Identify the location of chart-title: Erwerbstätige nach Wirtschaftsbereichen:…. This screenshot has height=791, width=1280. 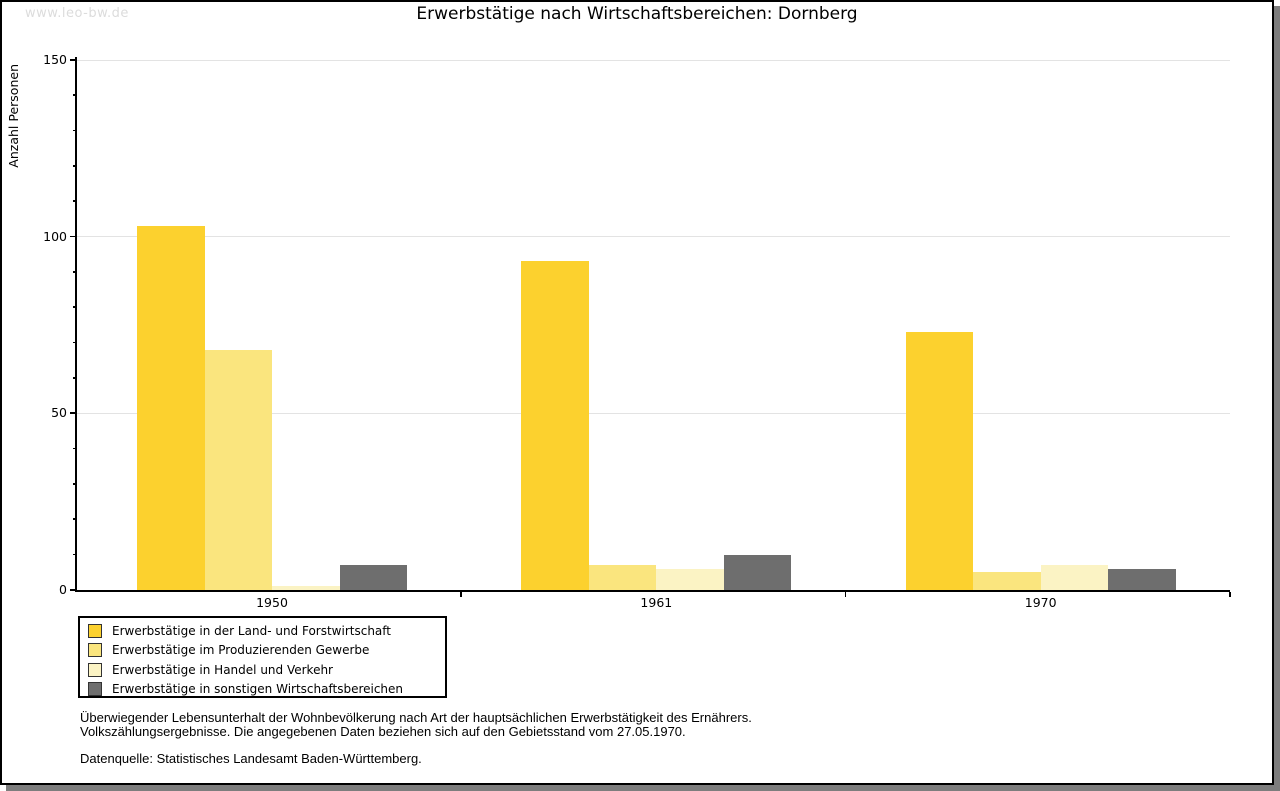
(637, 14).